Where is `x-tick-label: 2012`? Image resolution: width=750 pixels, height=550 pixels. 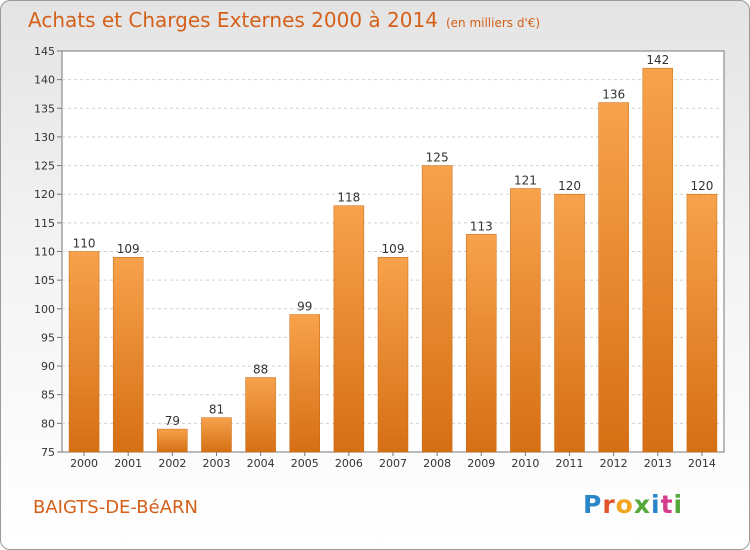
x-tick-label: 2012 is located at coordinates (614, 463).